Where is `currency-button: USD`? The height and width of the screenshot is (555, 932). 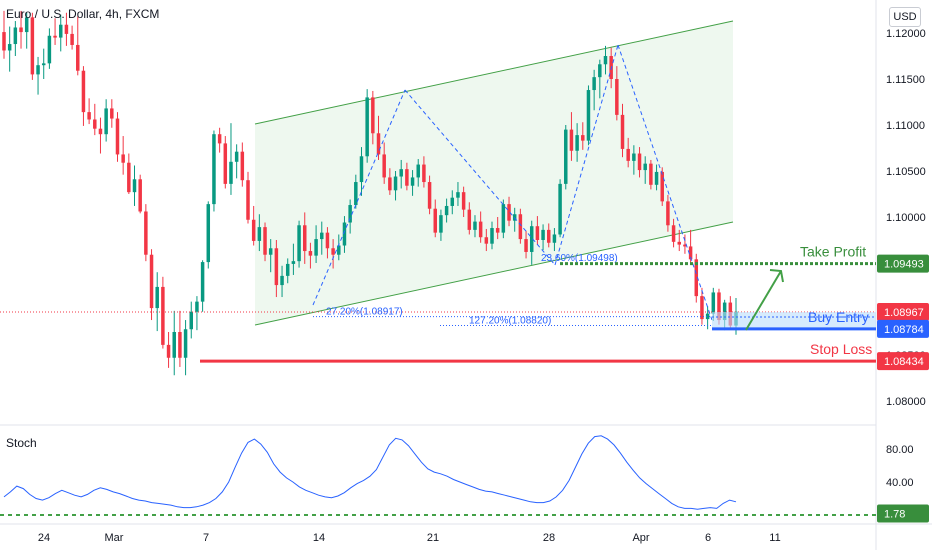 currency-button: USD is located at coordinates (905, 17).